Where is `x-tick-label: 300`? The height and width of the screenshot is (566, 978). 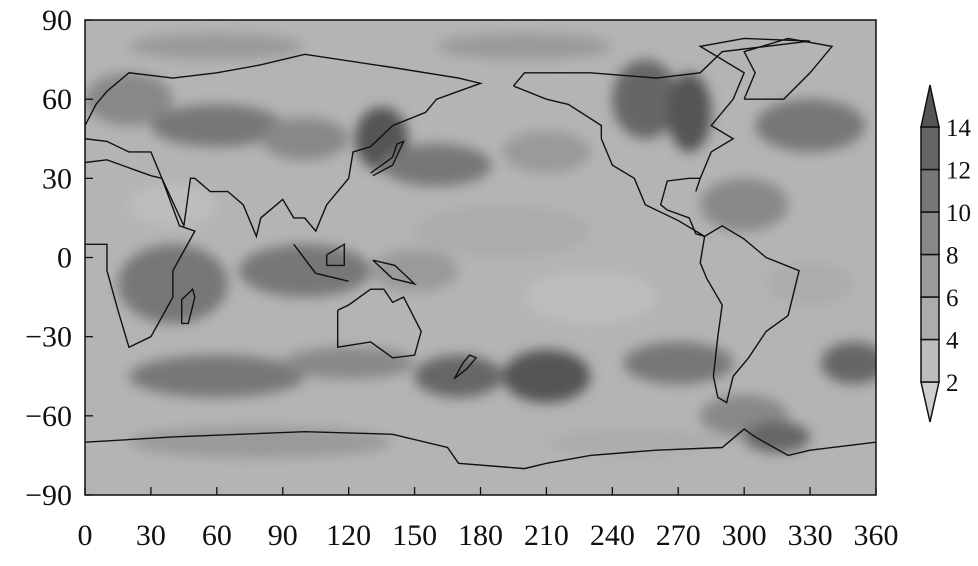 x-tick-label: 300 is located at coordinates (744, 535).